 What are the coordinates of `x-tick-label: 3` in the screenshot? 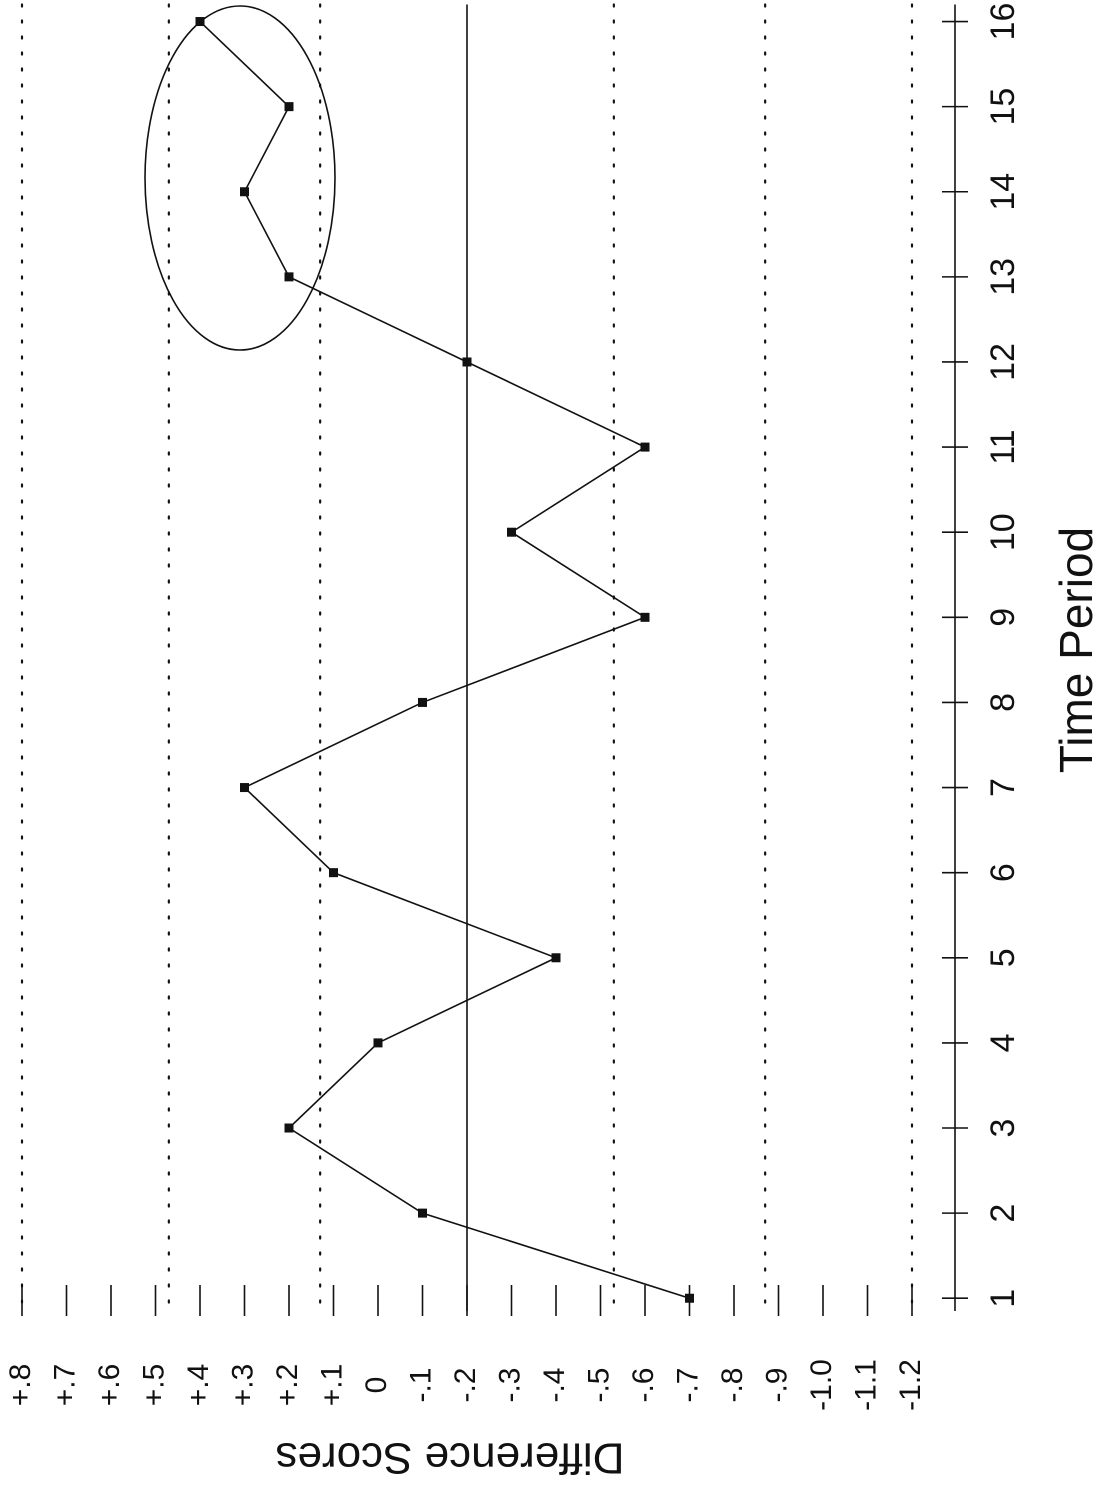 It's located at (1003, 1128).